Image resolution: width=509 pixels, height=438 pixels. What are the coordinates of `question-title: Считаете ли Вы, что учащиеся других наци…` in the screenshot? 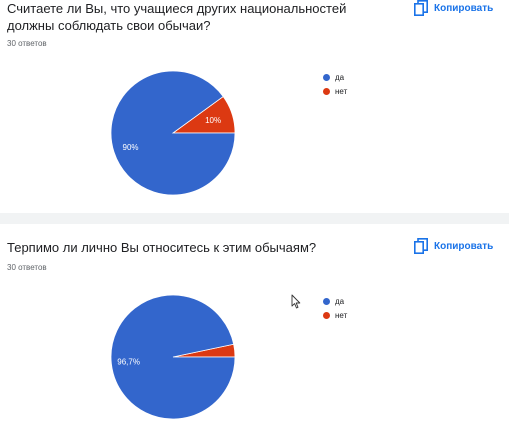 It's located at (177, 17).